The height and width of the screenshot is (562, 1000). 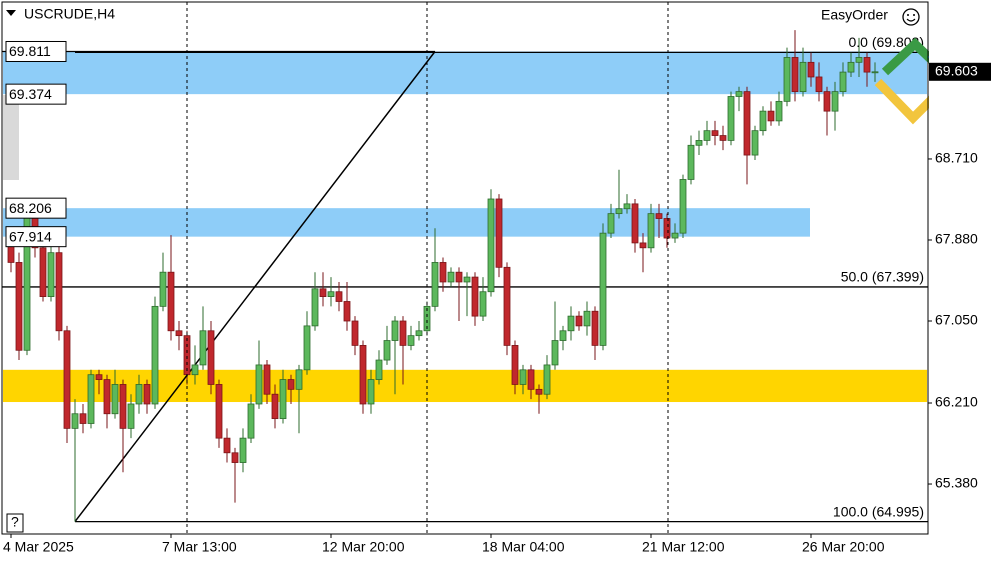 I want to click on fibo-label: 100.0 (64.995), so click(x=878, y=511).